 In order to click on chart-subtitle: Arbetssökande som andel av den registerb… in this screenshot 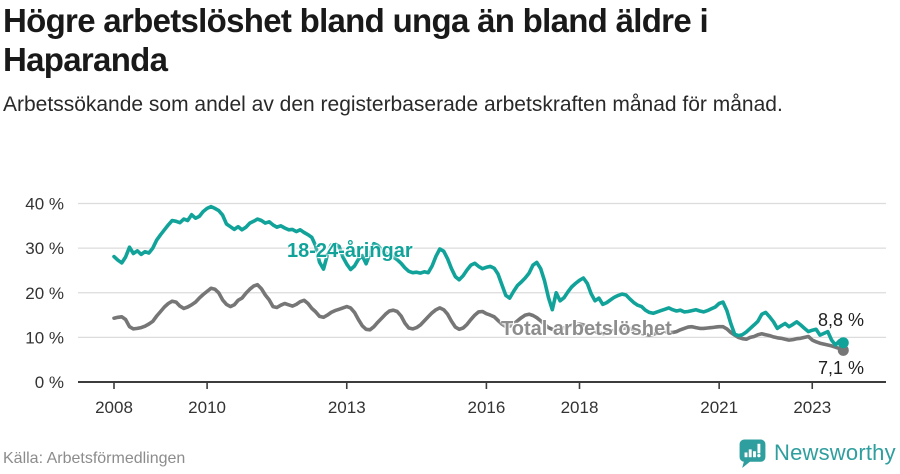, I will do `click(393, 104)`.